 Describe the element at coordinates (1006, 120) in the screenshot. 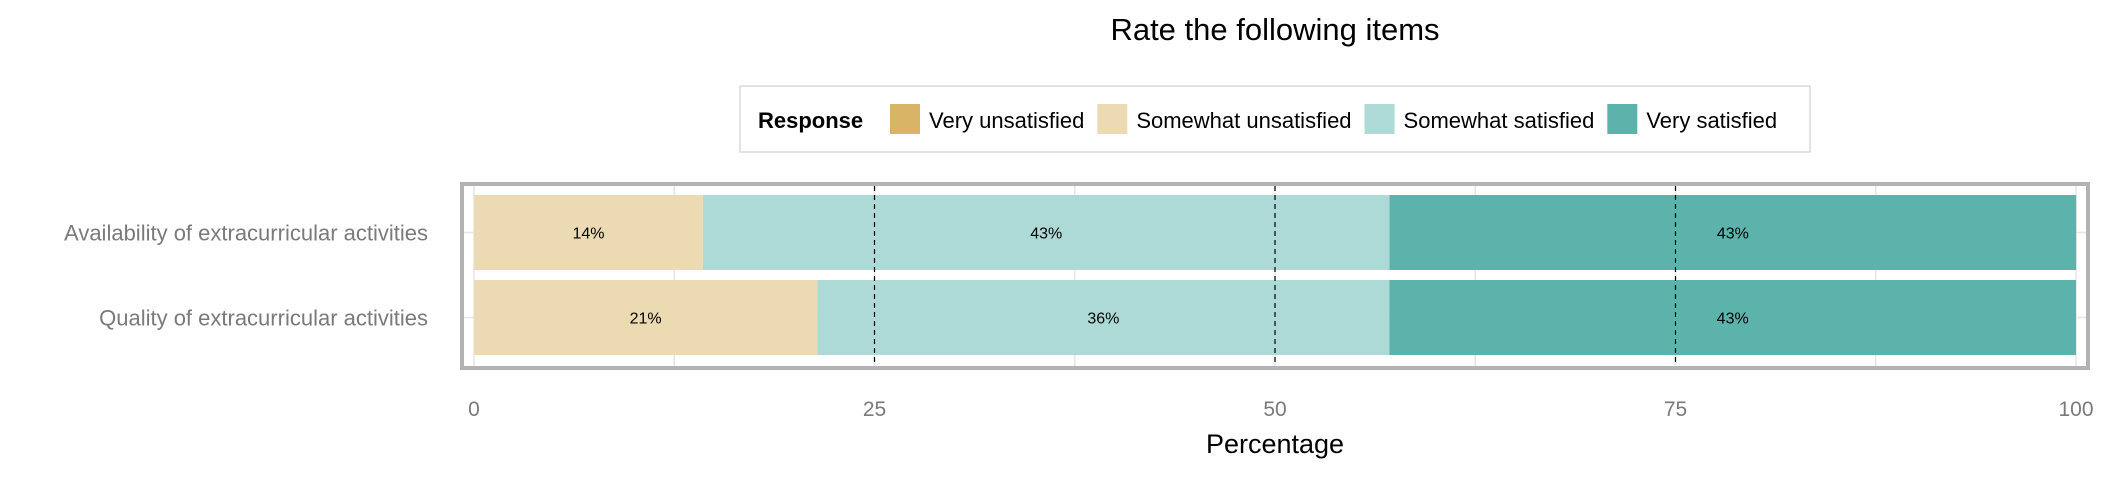

I see `legend-entry: Very unsatisfied` at that location.